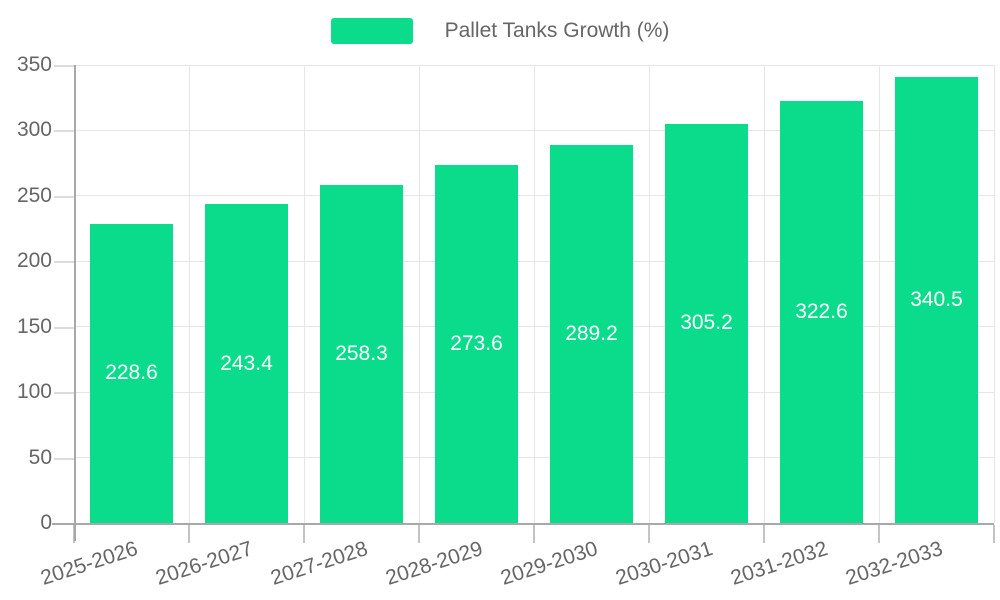 This screenshot has height=600, width=1000. I want to click on bar: 273.6, so click(476, 343).